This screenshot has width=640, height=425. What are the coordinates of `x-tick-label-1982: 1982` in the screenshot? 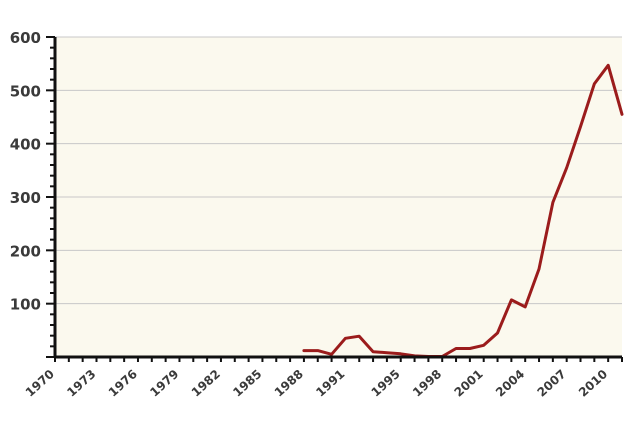 It's located at (206, 383).